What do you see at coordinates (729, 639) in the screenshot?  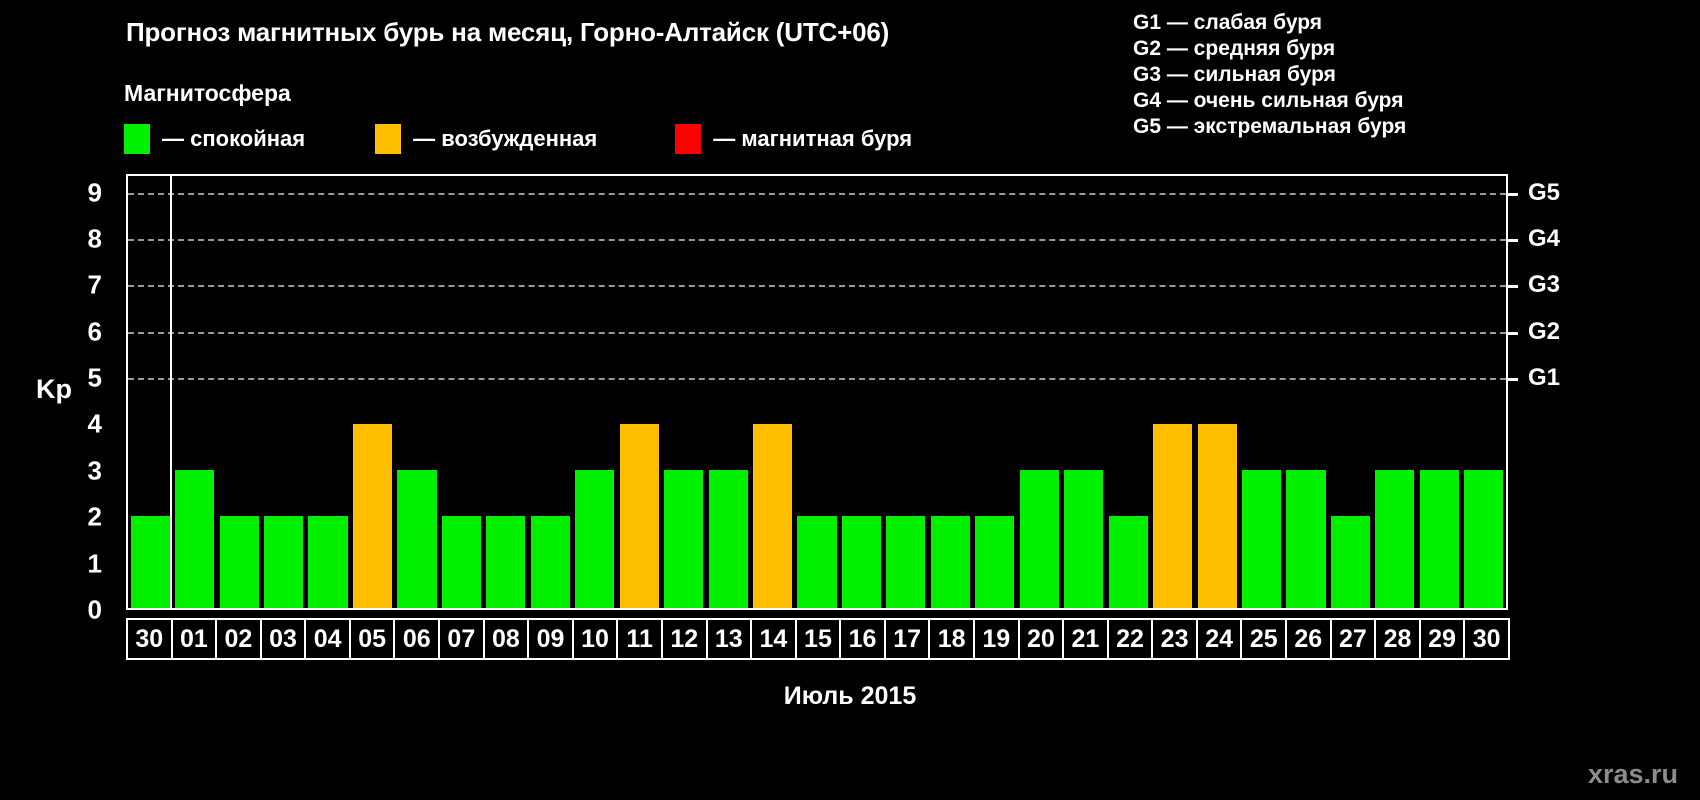 I see `day-label-box: 13` at bounding box center [729, 639].